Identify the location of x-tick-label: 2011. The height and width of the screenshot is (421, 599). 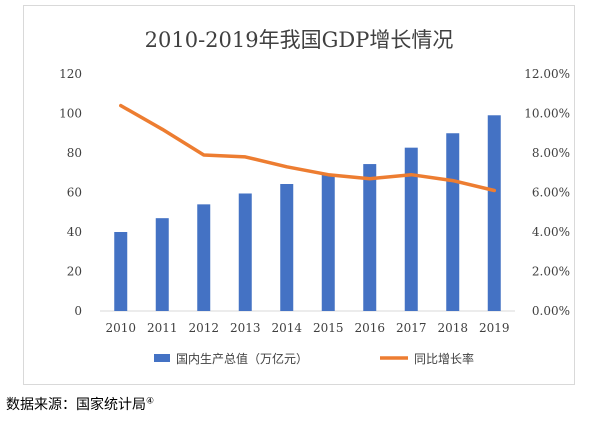
(162, 328).